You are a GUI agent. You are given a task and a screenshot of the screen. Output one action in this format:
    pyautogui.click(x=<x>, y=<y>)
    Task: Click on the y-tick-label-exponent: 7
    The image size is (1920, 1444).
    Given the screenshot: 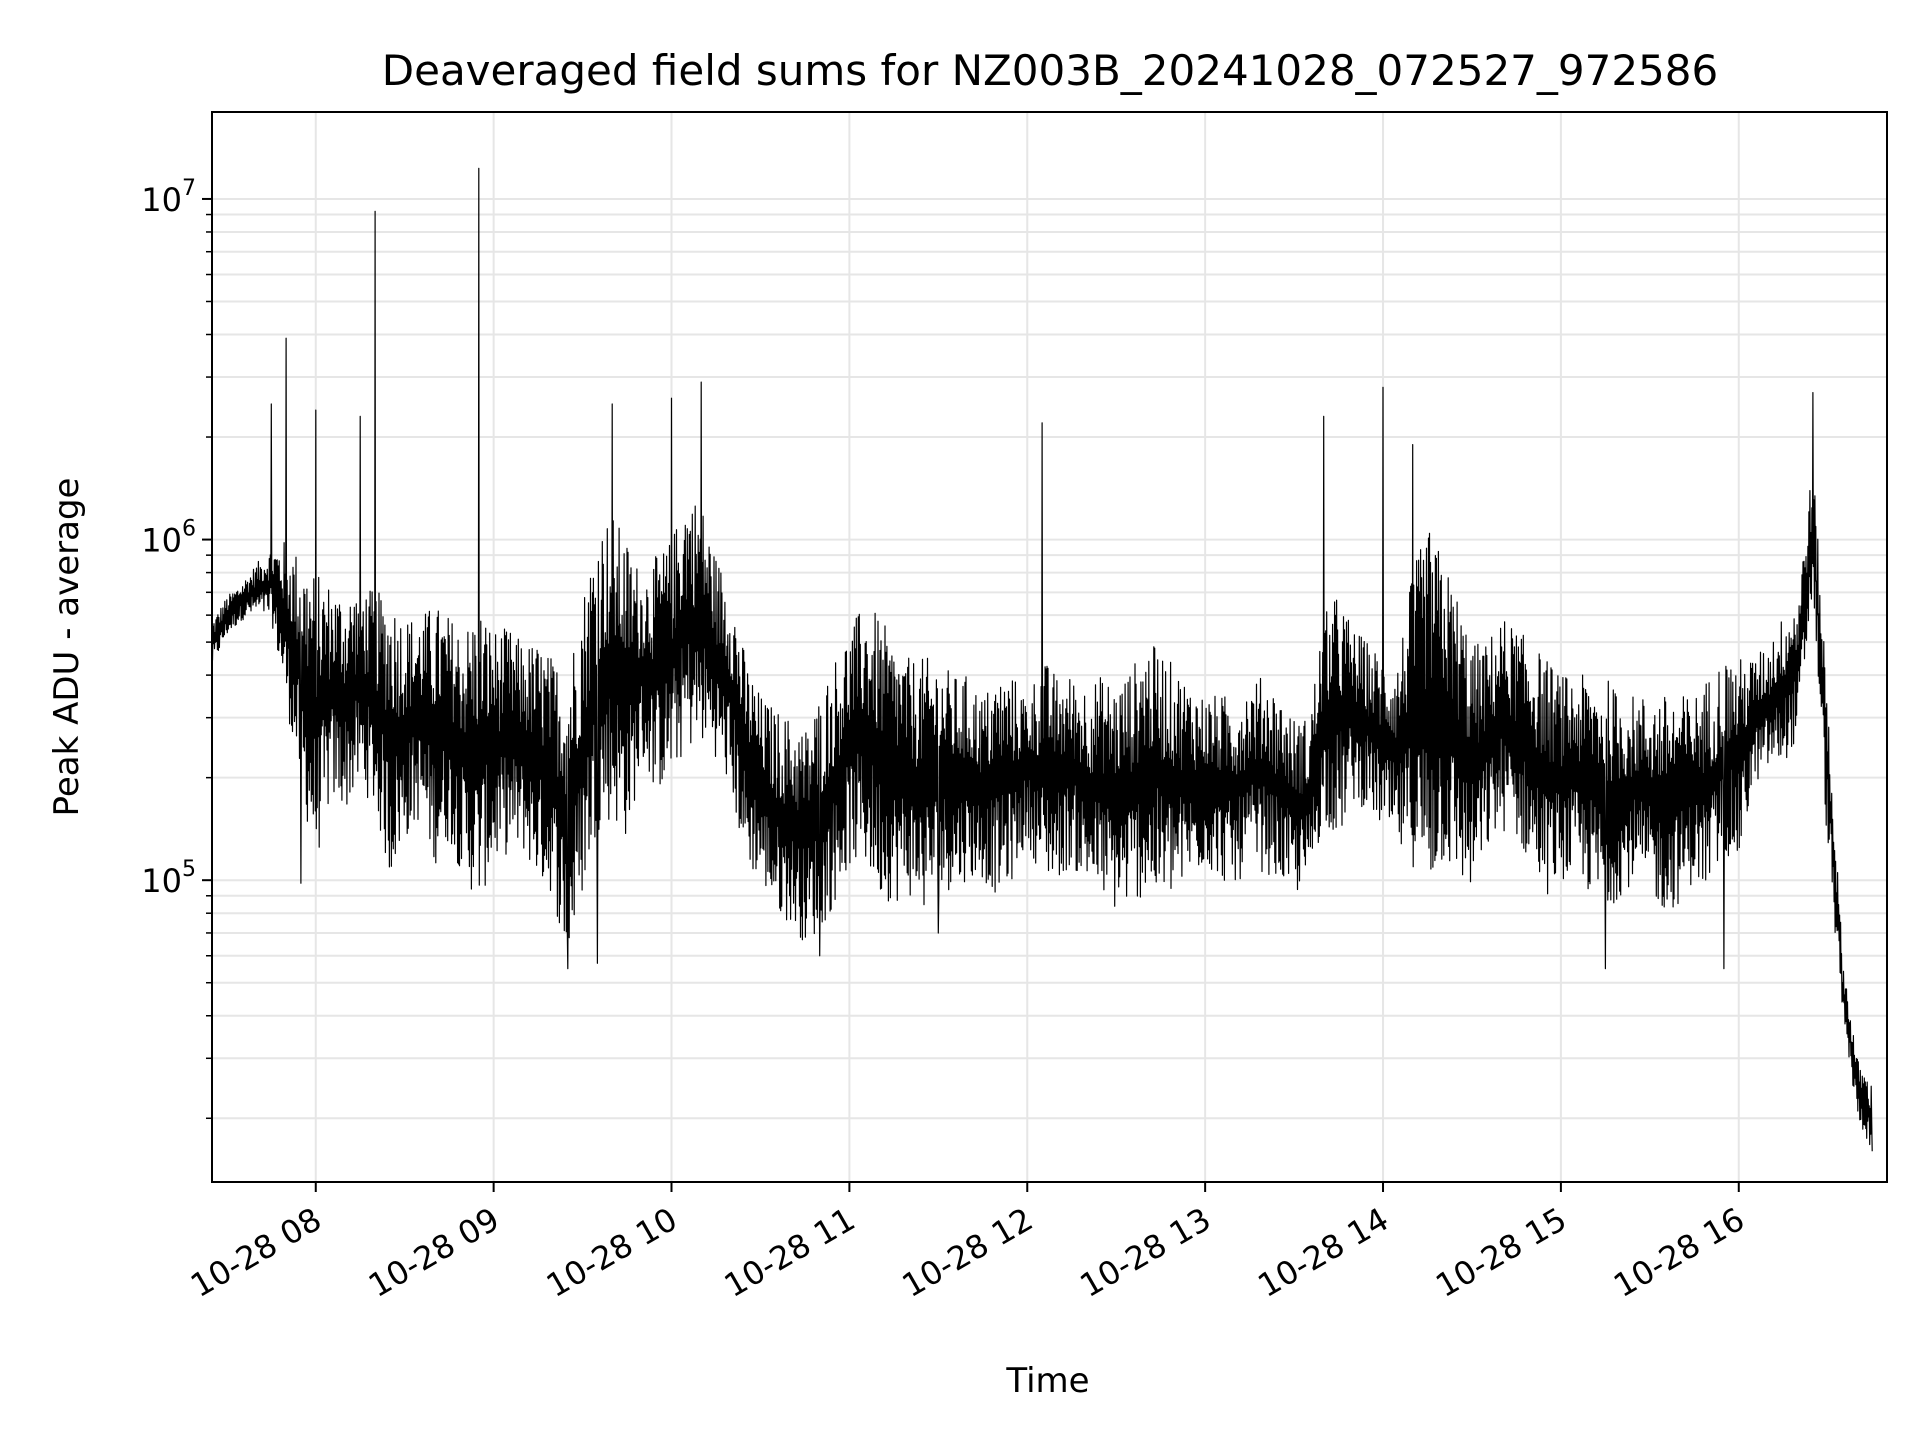 What is the action you would take?
    pyautogui.click(x=189, y=188)
    